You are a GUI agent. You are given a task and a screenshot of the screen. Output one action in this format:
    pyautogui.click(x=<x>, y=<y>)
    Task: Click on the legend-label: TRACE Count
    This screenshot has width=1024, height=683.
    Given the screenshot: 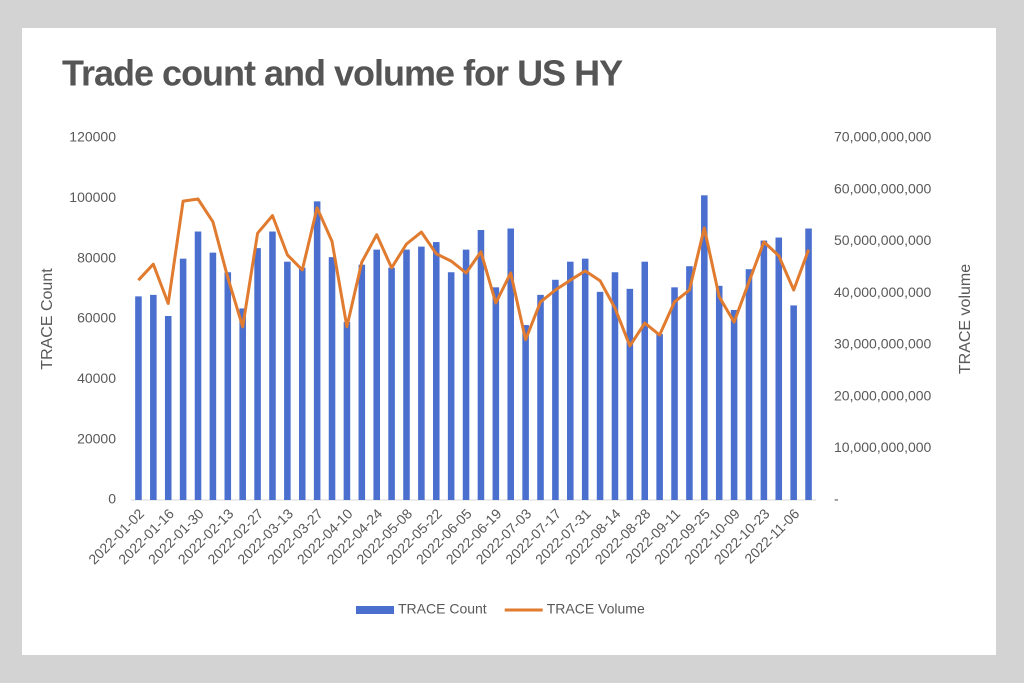 What is the action you would take?
    pyautogui.click(x=442, y=609)
    